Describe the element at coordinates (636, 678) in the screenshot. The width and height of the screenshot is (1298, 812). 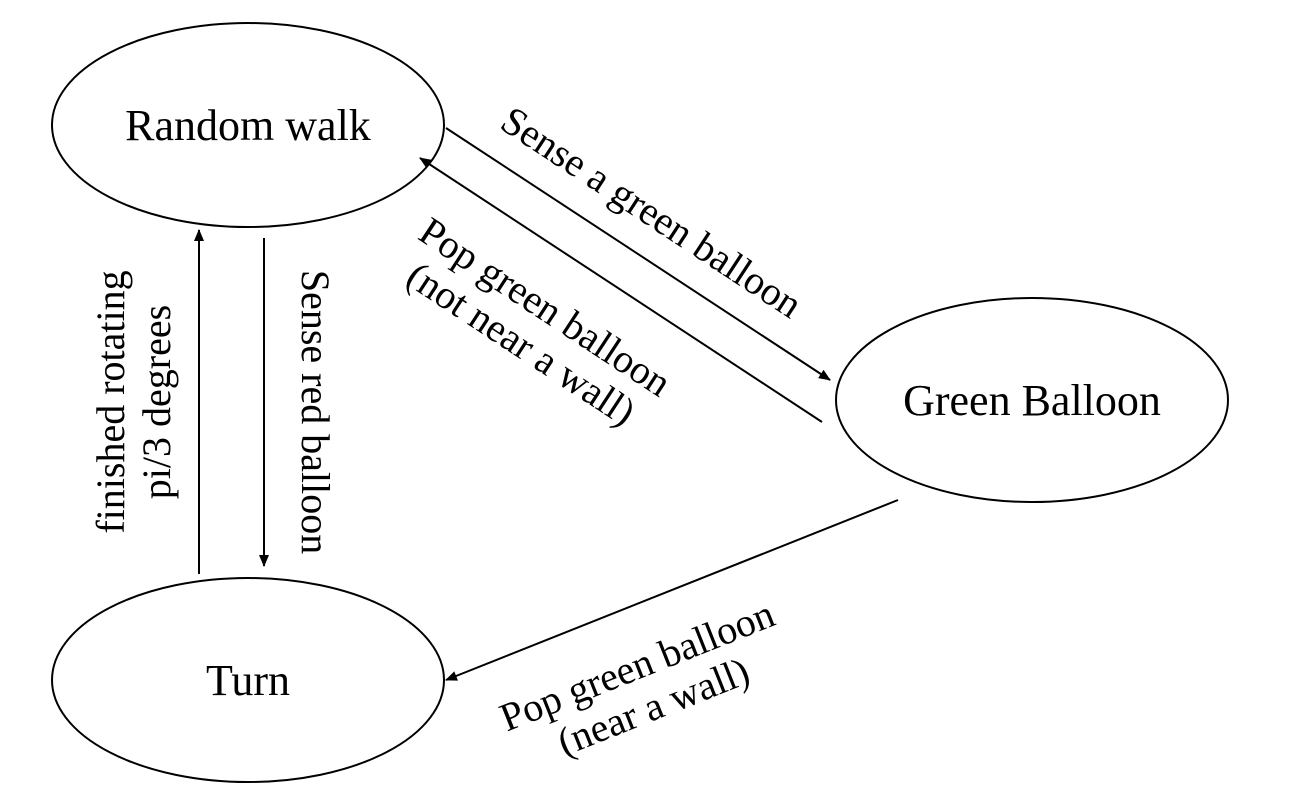
I see `edge-pop-near-wall-label: Pop green balloon (near a wall)` at that location.